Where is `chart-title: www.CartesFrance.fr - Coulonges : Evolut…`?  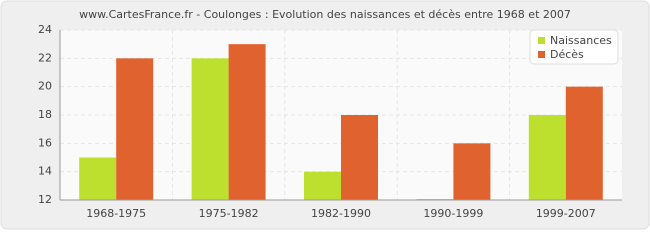
chart-title: www.CartesFrance.fr - Coulonges : Evolut… is located at coordinates (325, 14).